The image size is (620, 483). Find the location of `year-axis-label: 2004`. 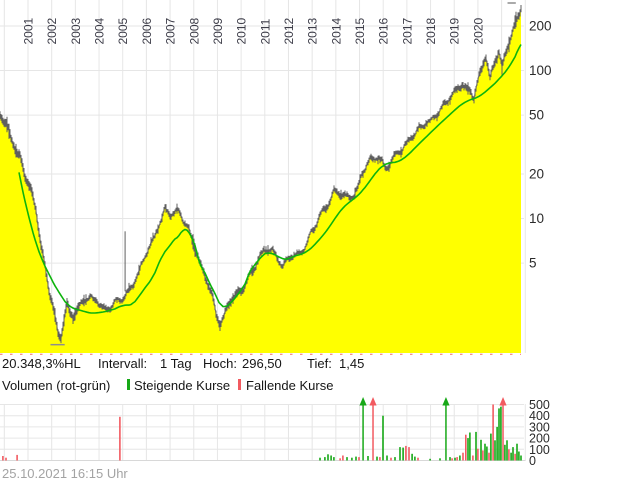

year-axis-label: 2004 is located at coordinates (100, 30).